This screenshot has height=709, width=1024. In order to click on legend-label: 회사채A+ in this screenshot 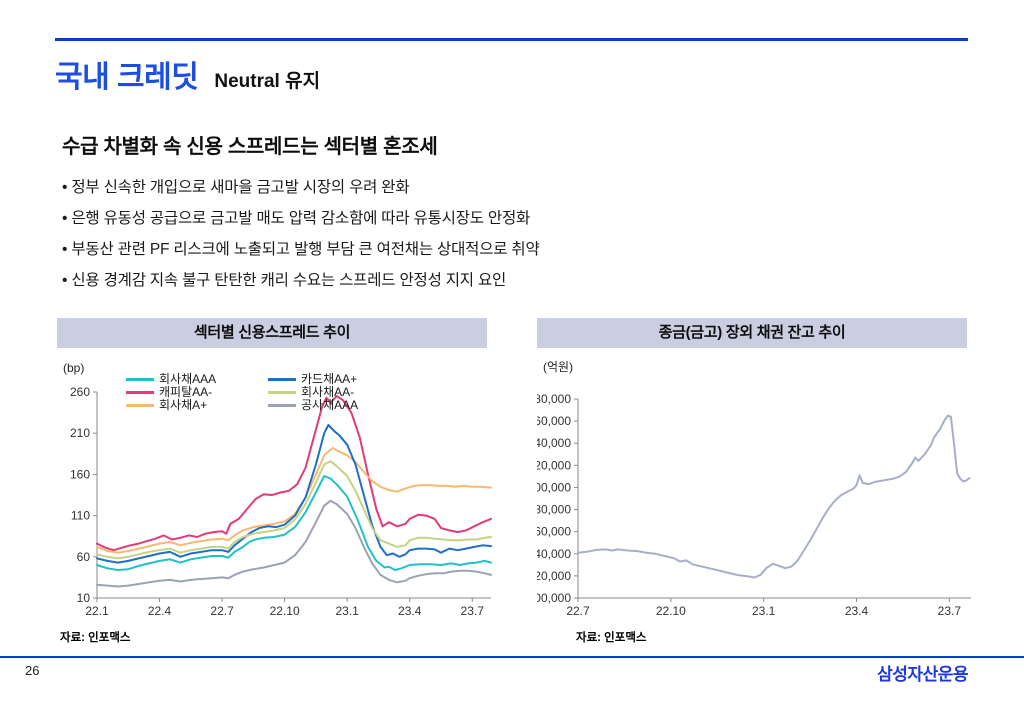, I will do `click(183, 405)`.